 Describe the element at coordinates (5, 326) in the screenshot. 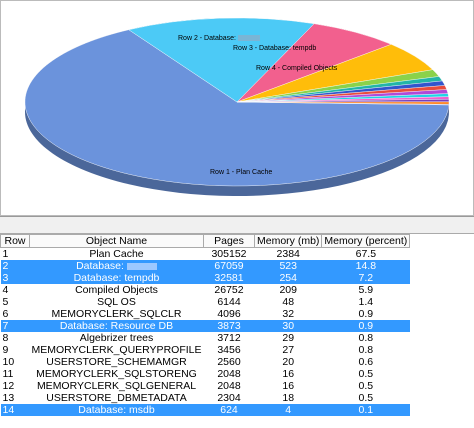

I see `table-cell: 7` at that location.